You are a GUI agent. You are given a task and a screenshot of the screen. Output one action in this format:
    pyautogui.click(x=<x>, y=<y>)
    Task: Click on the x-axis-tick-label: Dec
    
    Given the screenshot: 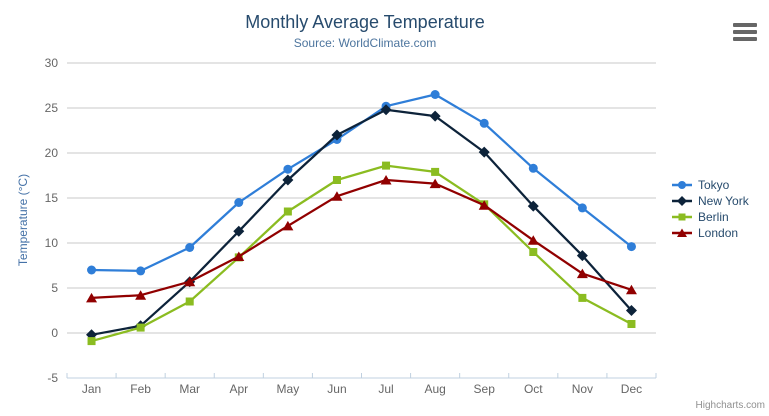 What is the action you would take?
    pyautogui.click(x=631, y=389)
    